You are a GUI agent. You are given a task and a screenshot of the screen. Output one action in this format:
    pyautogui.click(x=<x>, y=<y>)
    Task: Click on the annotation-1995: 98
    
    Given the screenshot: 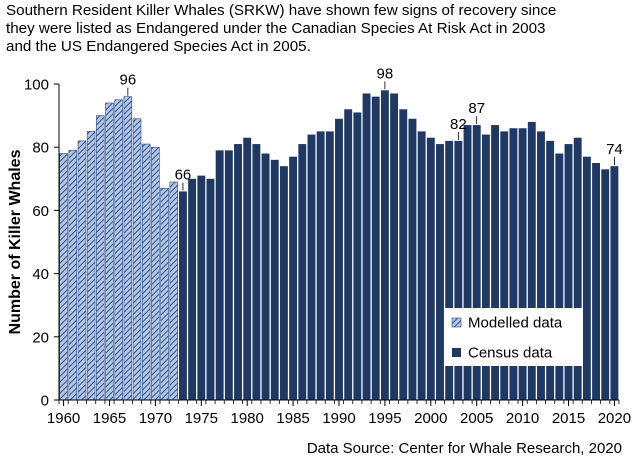 What is the action you would take?
    pyautogui.click(x=385, y=73)
    